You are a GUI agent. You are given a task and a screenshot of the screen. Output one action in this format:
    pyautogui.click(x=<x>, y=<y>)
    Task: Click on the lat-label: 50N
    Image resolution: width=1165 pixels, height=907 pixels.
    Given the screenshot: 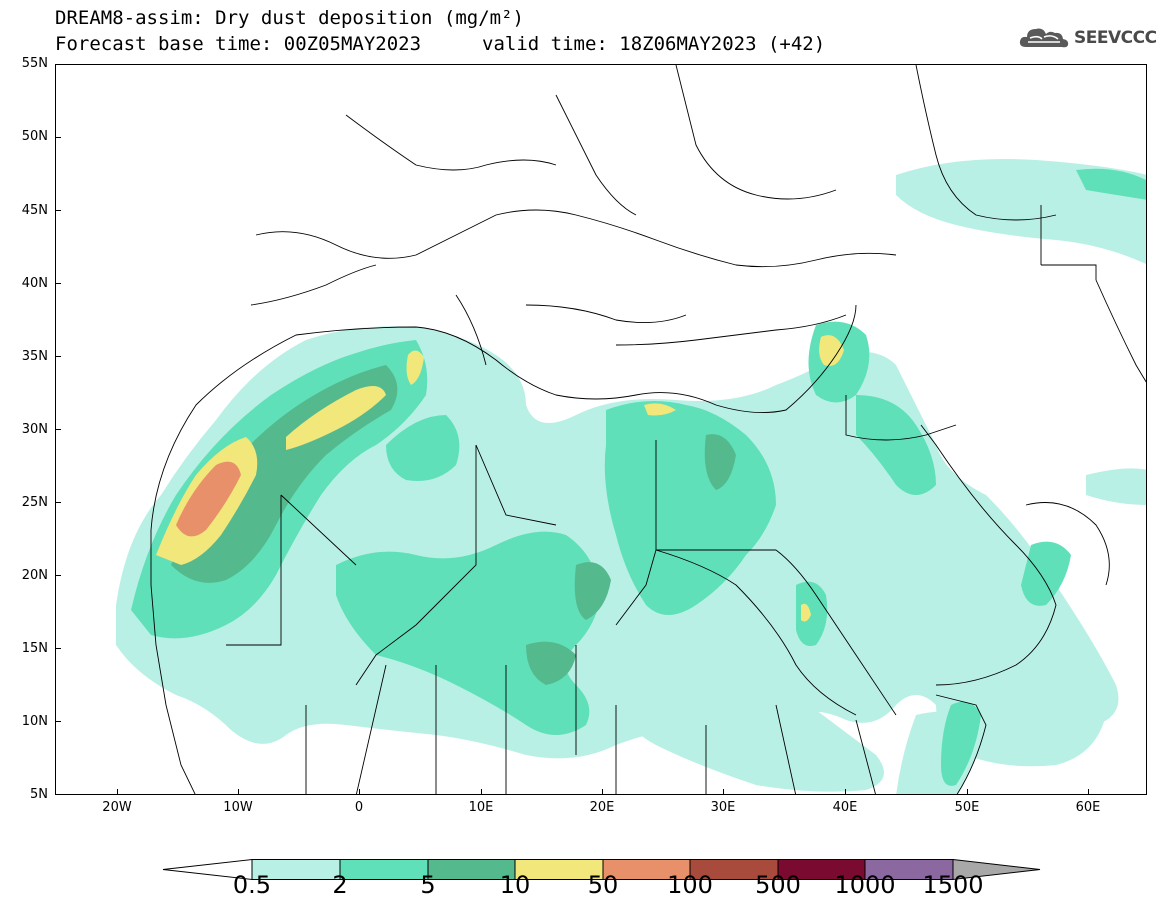 What is the action you would take?
    pyautogui.click(x=34, y=136)
    